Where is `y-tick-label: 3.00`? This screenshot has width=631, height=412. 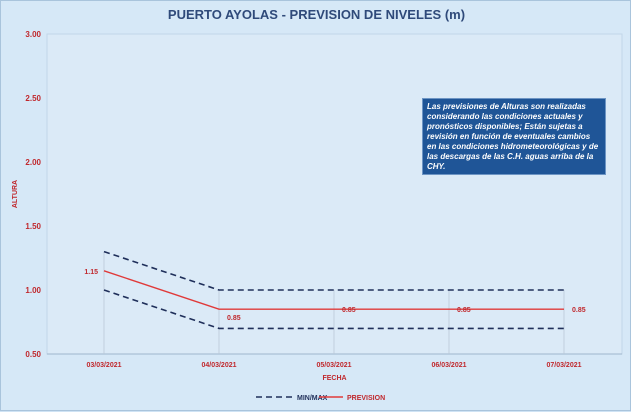 y-tick-label: 3.00 is located at coordinates (33, 34).